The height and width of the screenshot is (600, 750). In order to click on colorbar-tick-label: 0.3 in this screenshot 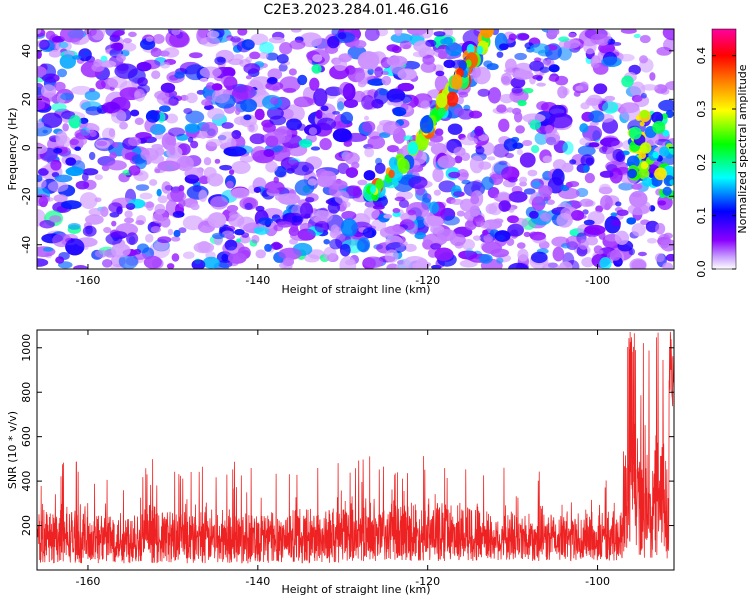, I will do `click(701, 109)`.